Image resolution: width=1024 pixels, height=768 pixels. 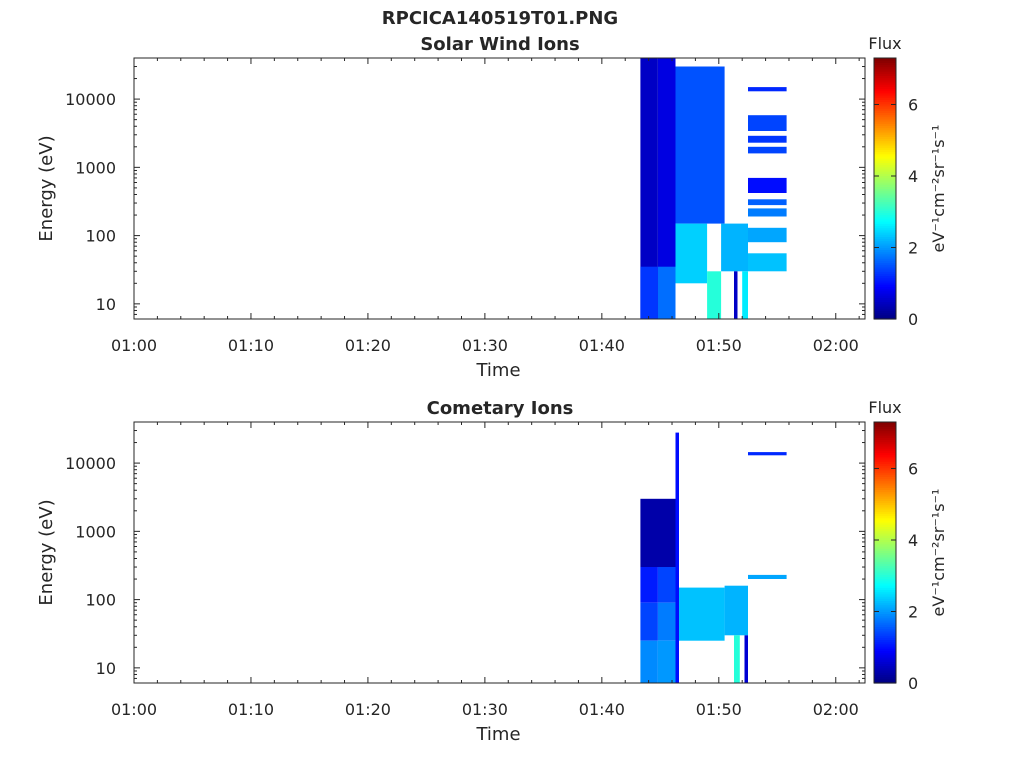 What do you see at coordinates (908, 545) in the screenshot?
I see `colorbar: 0 2 4 6 Flux eV⁻¹cm⁻²sr⁻¹s⁻¹` at bounding box center [908, 545].